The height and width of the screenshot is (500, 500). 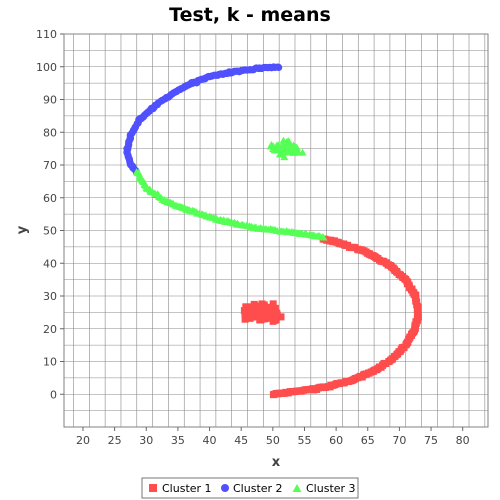 What do you see at coordinates (50, 231) in the screenshot?
I see `y-tick-label: 50` at bounding box center [50, 231].